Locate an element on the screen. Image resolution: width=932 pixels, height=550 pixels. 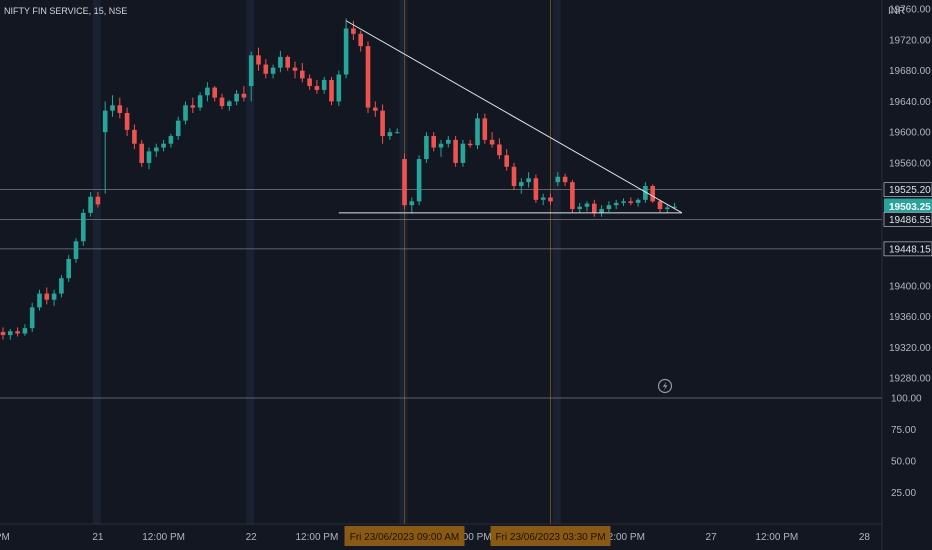
price-tick-label: 19640.00 is located at coordinates (910, 102).